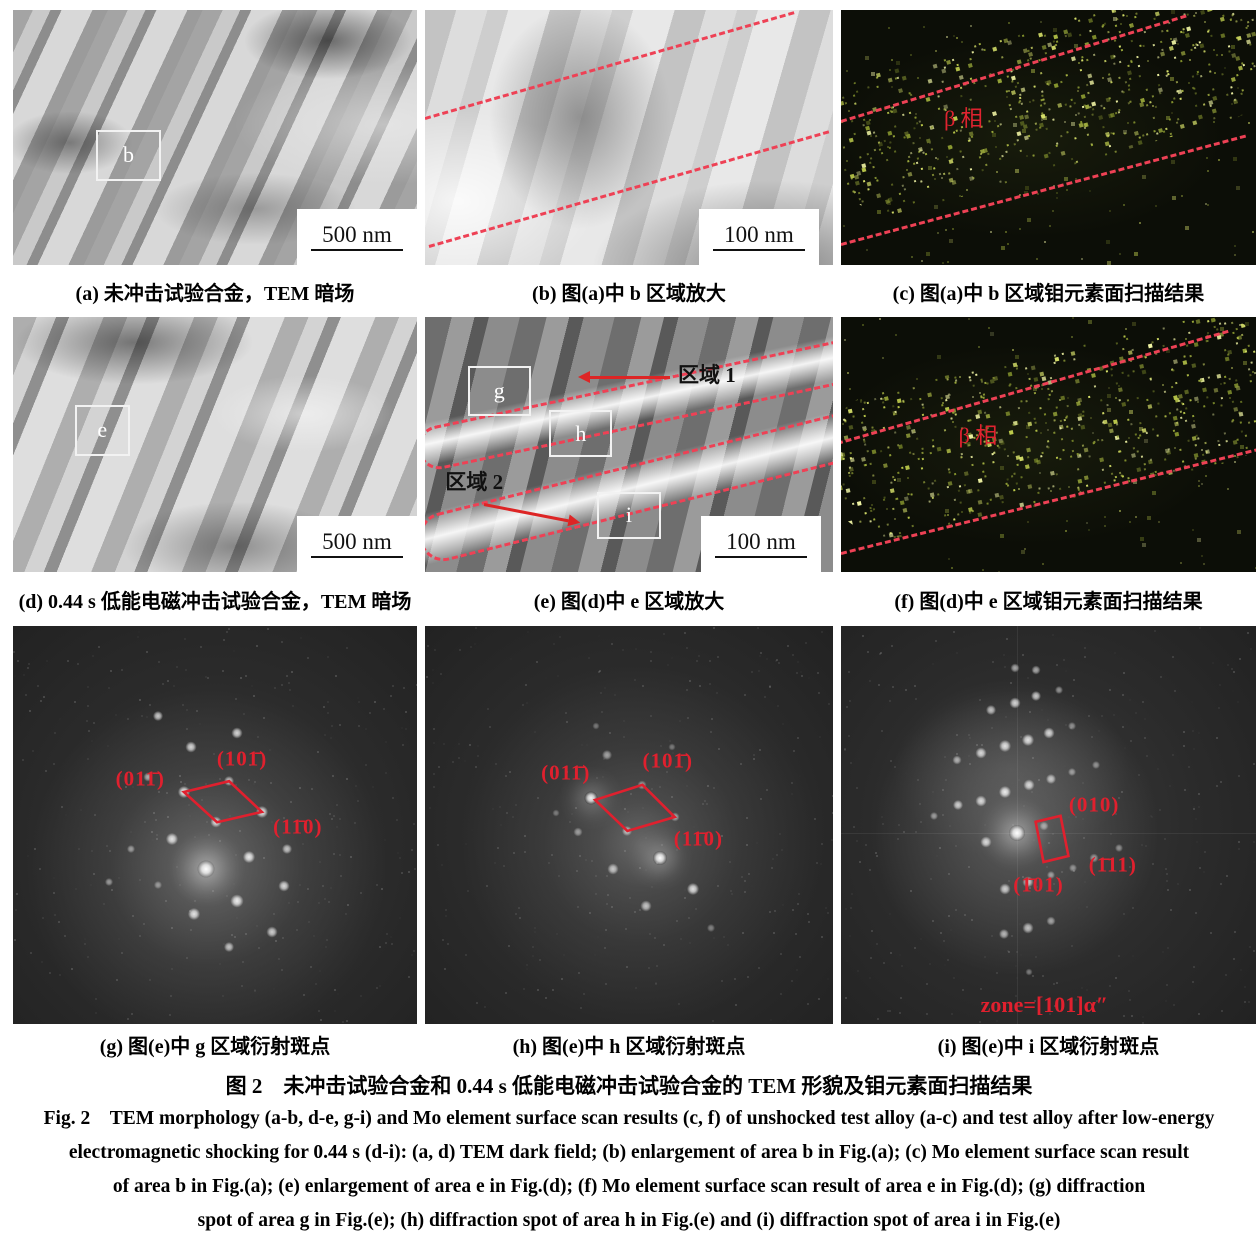  I want to click on caption-e: (e) 图(d)中 e 区域放大, so click(629, 601).